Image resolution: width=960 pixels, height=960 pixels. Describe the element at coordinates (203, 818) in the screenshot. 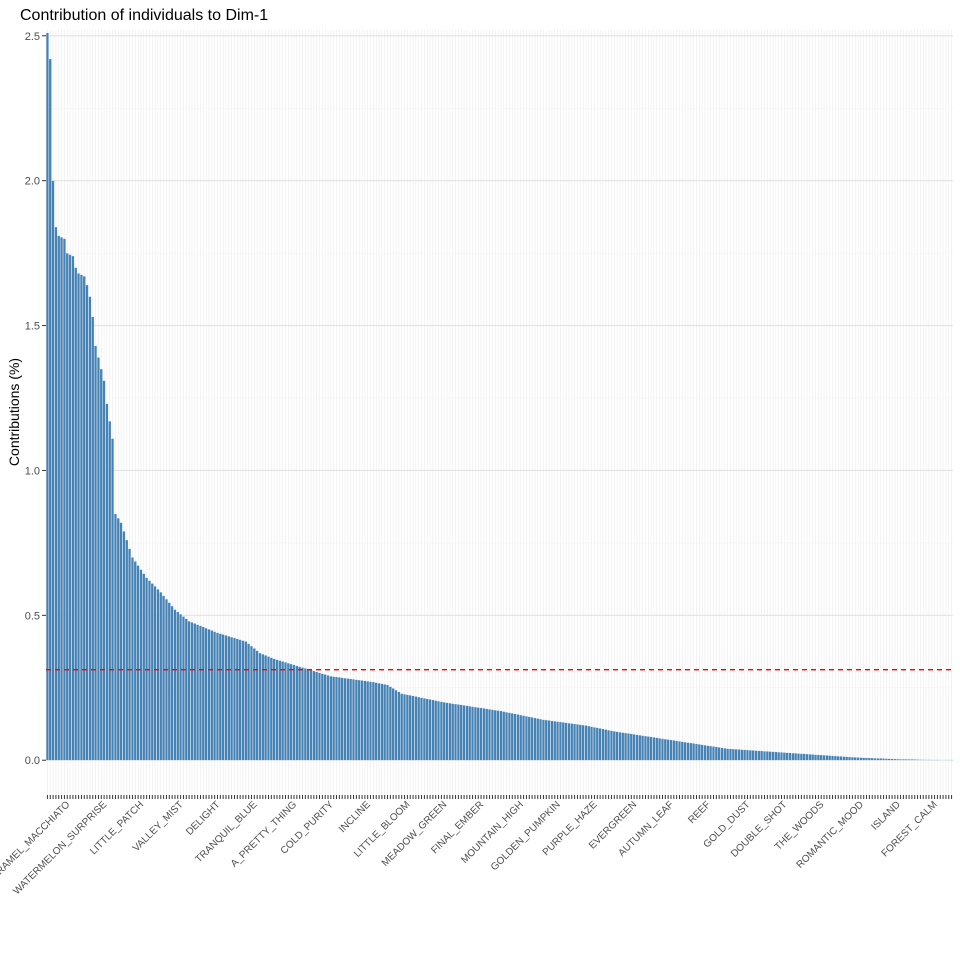

I see `x-tick-label: DELIGHT` at that location.